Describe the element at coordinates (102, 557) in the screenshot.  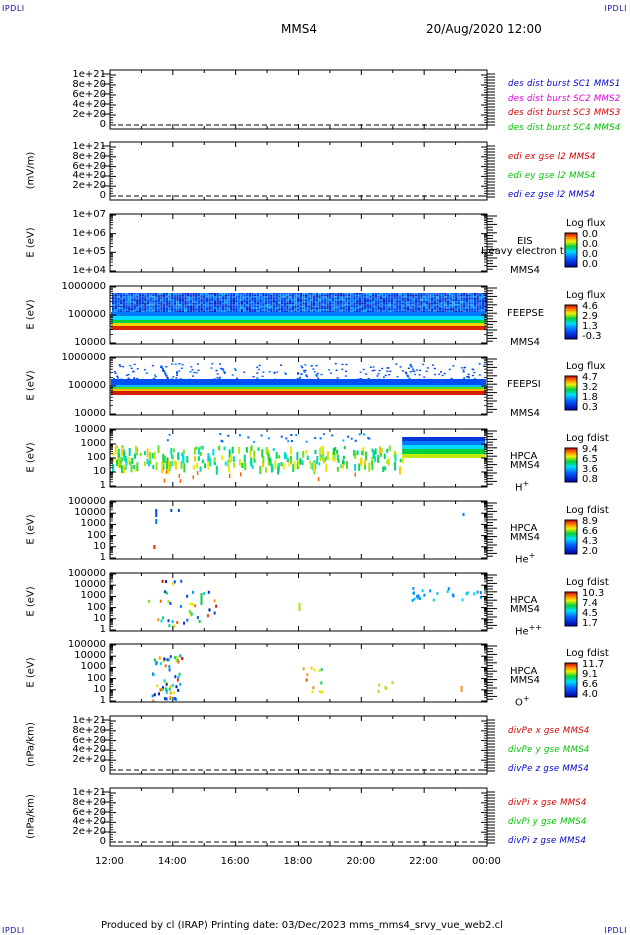
I see `y-tick-label: 1` at that location.